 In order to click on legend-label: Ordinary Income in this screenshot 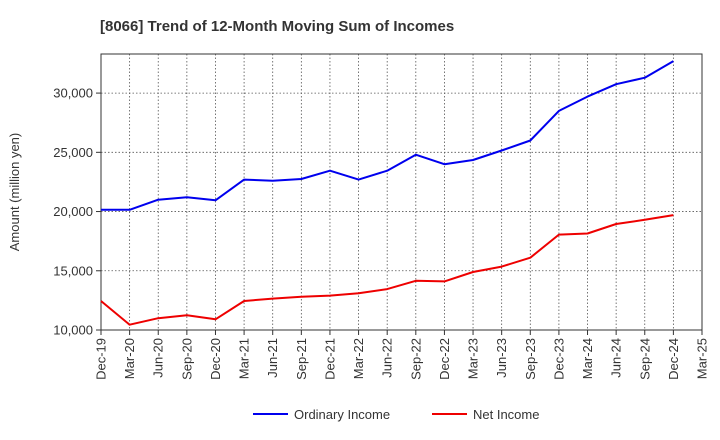, I will do `click(342, 414)`.